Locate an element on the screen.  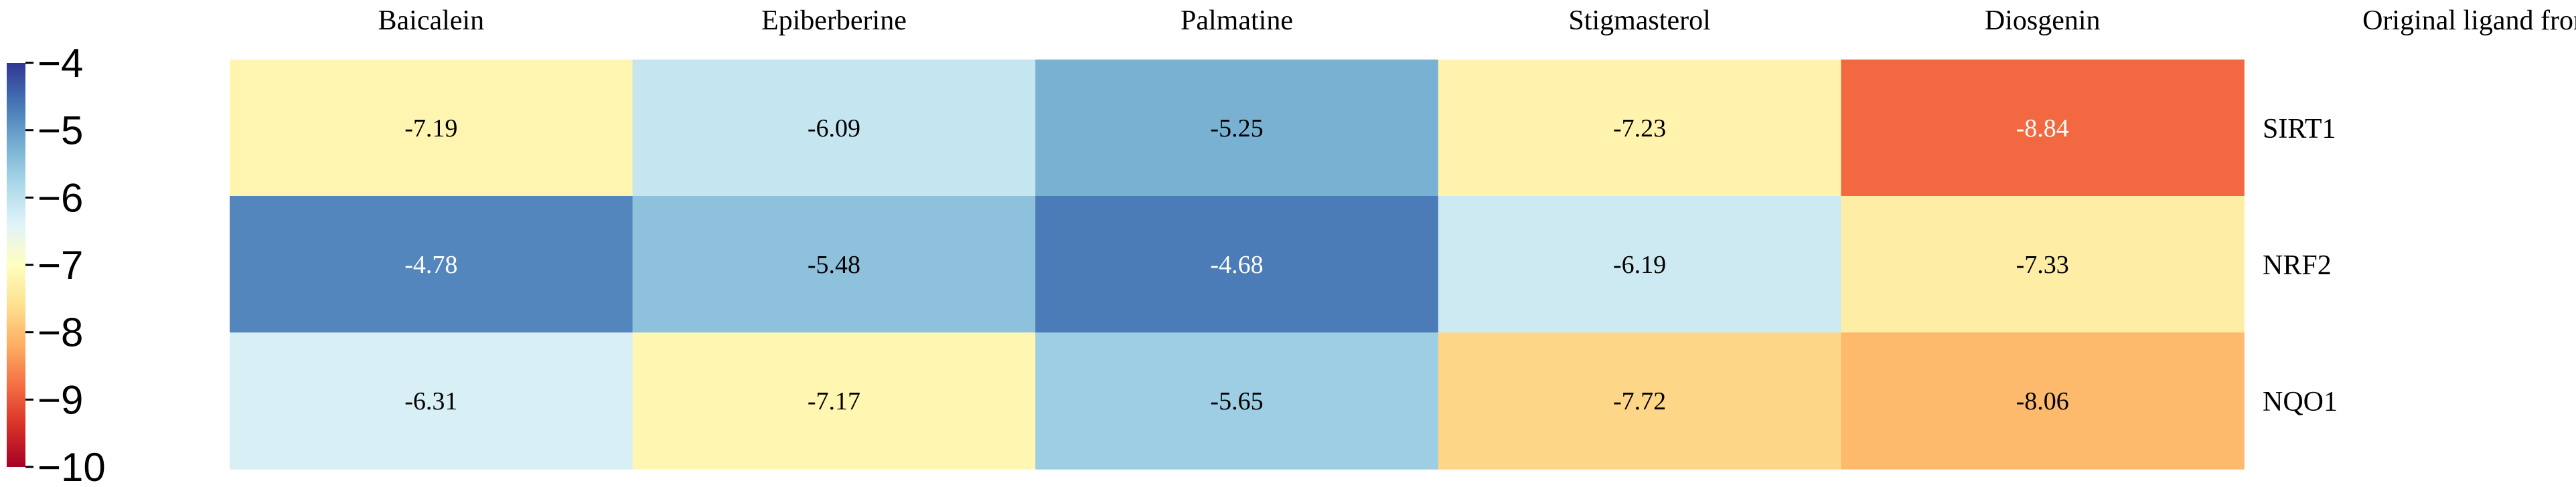
extra-column-header: Original ligand from PDB is located at coordinates (2469, 20).